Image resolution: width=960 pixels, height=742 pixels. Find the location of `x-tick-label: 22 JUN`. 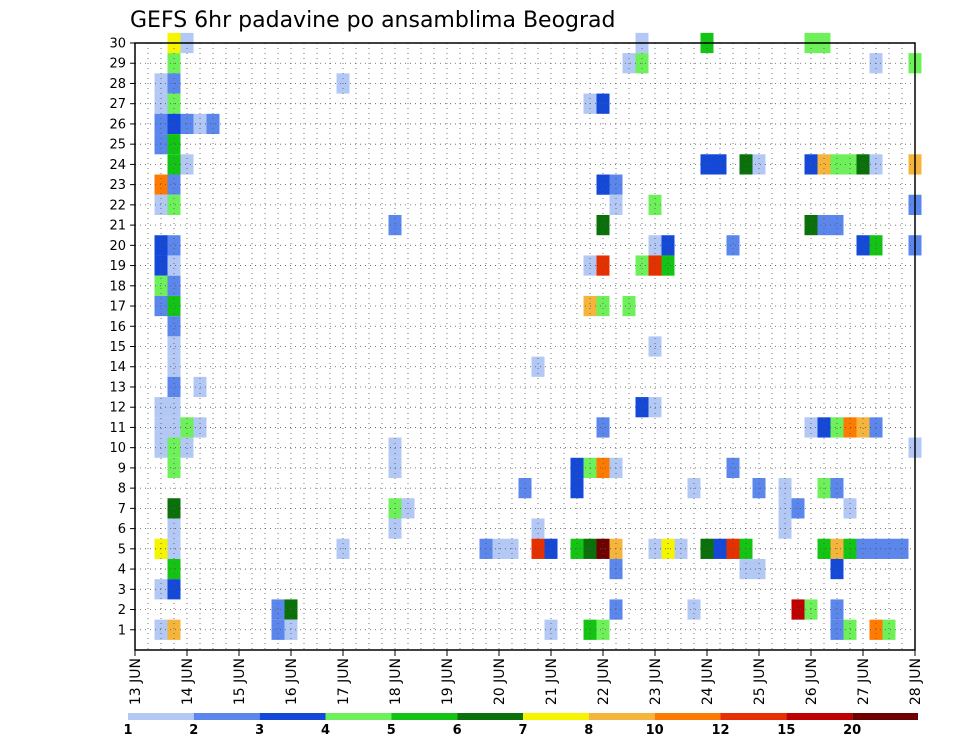

x-tick-label: 22 JUN is located at coordinates (604, 681).